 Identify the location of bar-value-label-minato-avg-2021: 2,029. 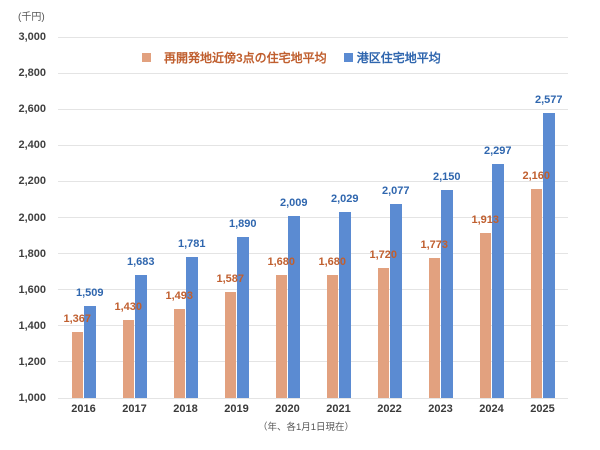
(344, 199).